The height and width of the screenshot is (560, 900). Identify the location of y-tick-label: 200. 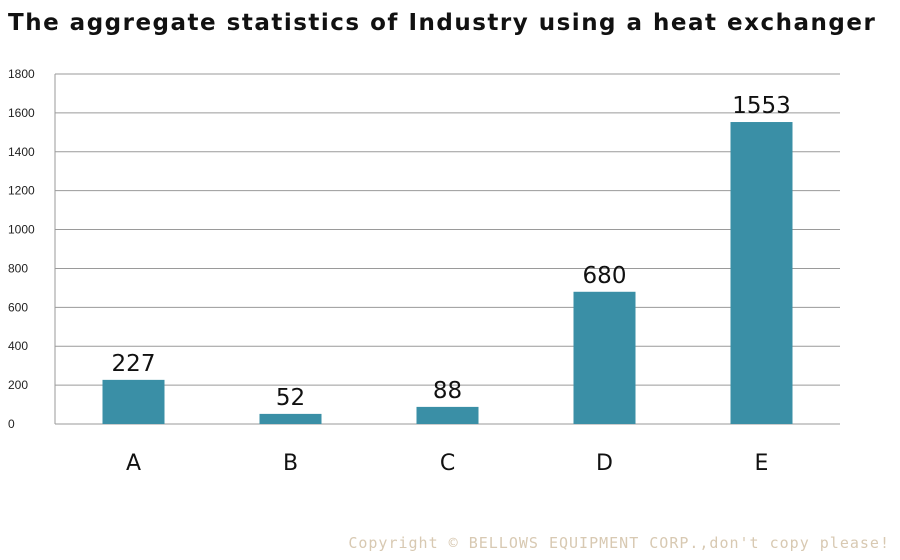
(18, 385).